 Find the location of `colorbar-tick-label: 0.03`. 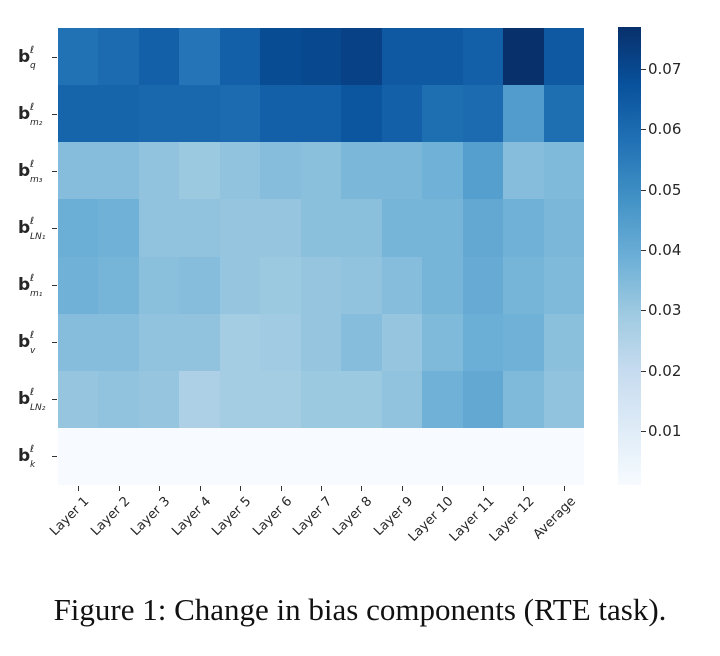

colorbar-tick-label: 0.03 is located at coordinates (665, 310).